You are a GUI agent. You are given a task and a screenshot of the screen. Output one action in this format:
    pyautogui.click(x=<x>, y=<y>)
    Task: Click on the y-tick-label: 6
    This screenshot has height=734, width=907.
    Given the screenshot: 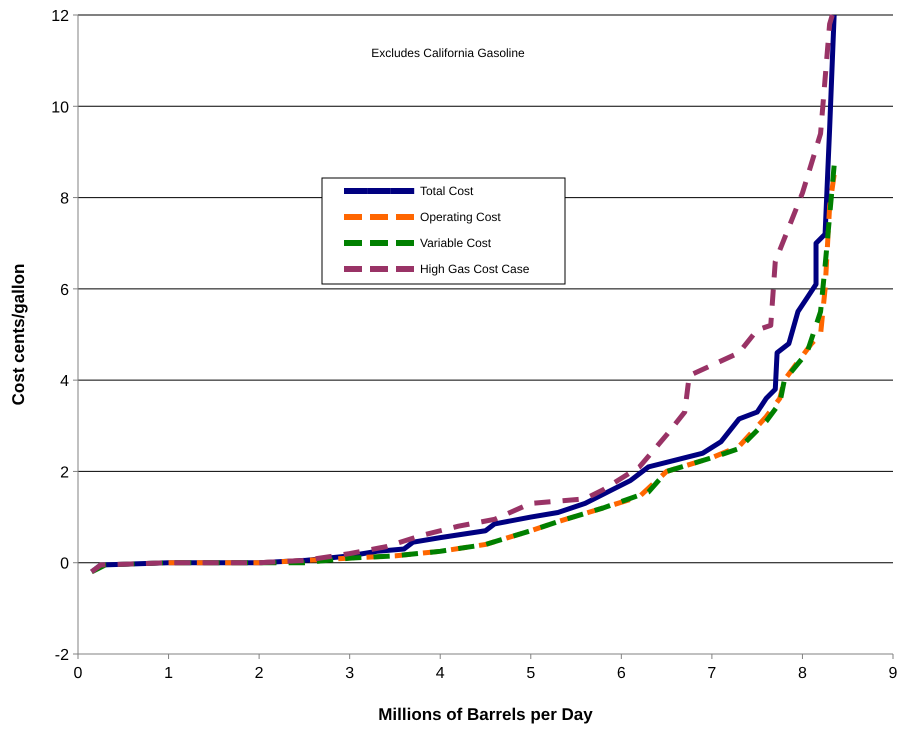 What is the action you would take?
    pyautogui.click(x=65, y=290)
    